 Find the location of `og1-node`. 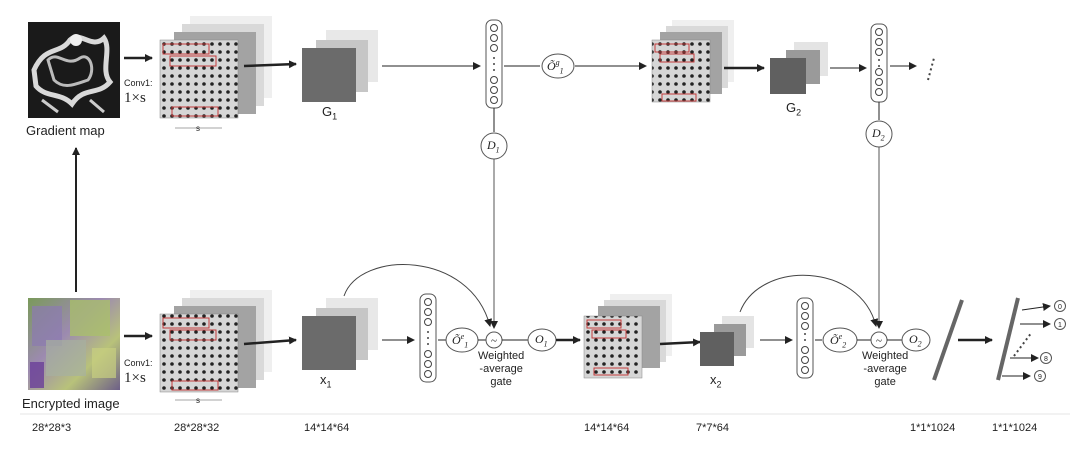

og1-node is located at coordinates (558, 66).